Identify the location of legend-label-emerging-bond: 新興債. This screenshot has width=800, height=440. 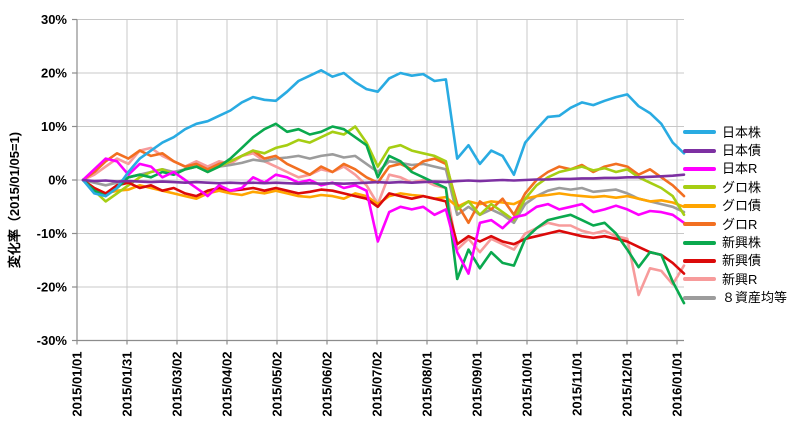
(742, 261).